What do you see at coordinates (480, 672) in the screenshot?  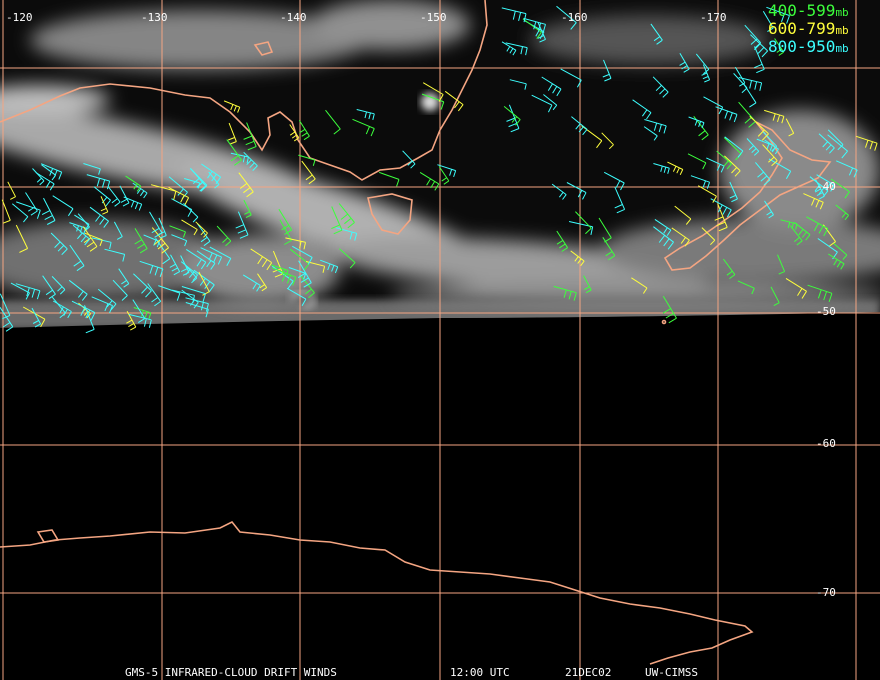 I see `footer-time: 12:00 UTC` at bounding box center [480, 672].